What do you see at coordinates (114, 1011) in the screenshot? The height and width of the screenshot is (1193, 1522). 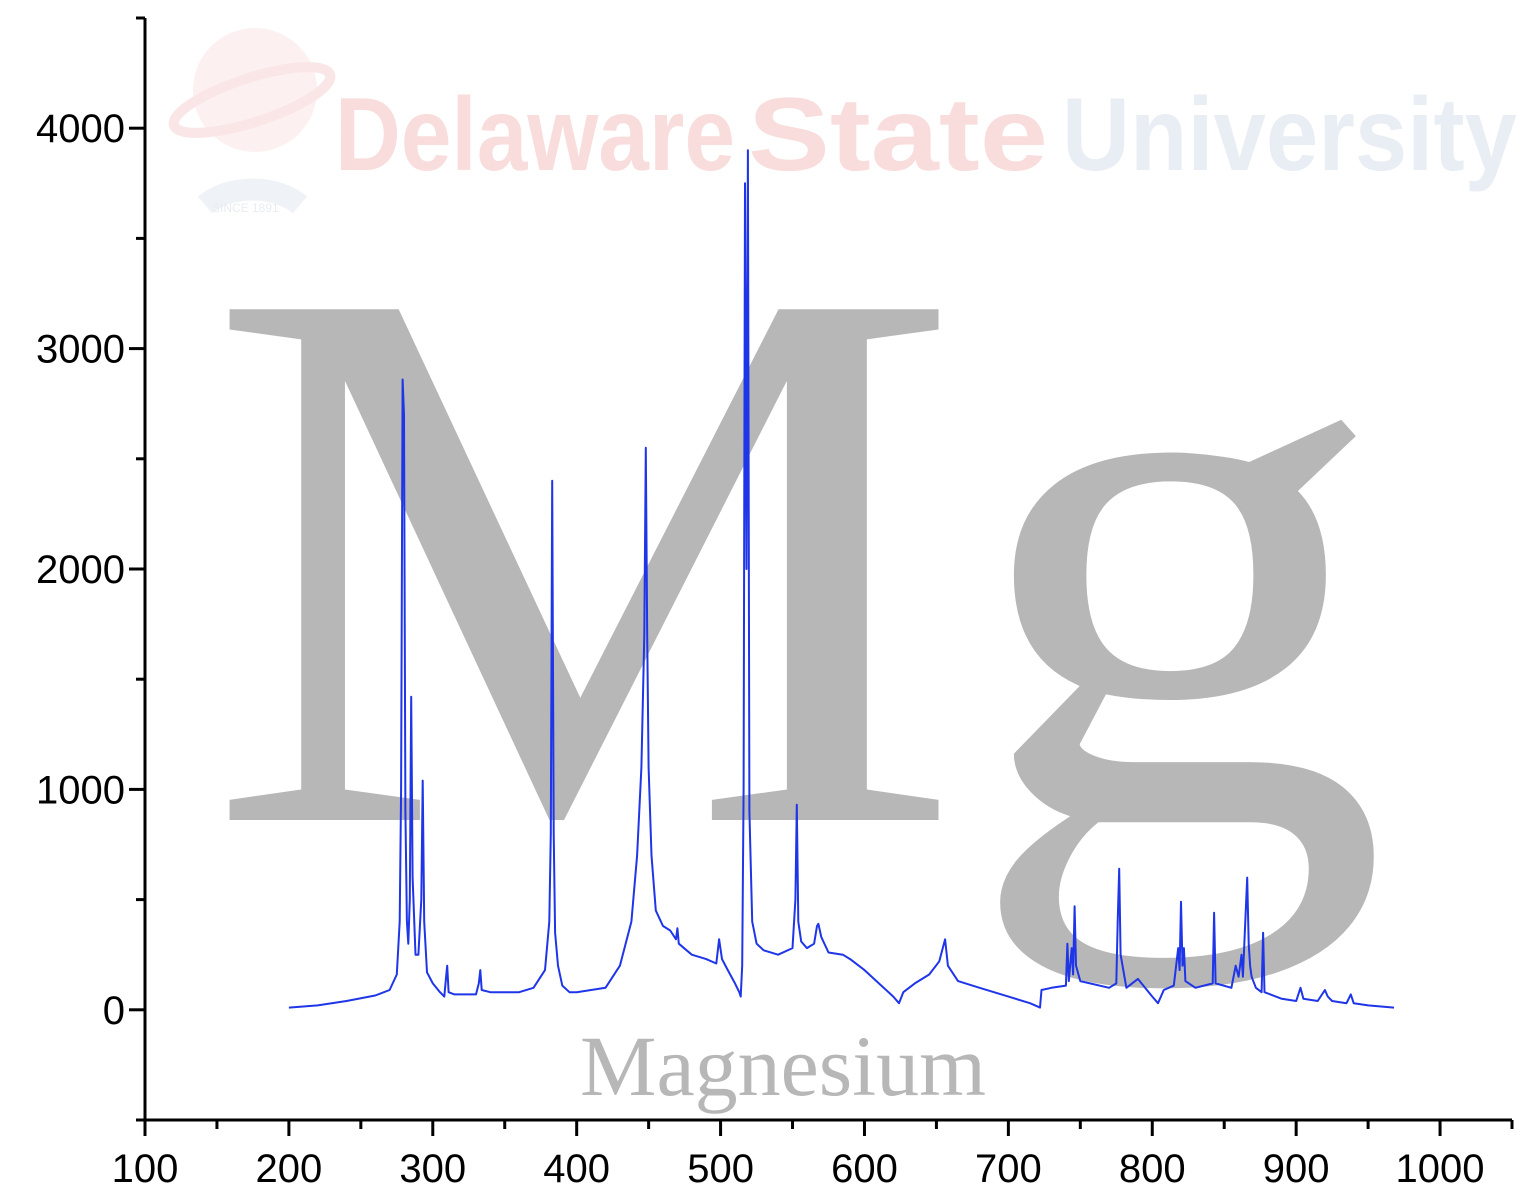 I see `y-tick-label: 0` at bounding box center [114, 1011].